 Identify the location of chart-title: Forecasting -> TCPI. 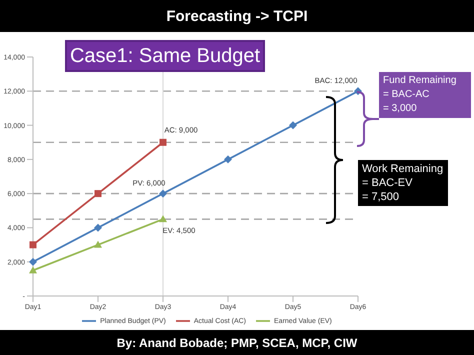
(237, 16).